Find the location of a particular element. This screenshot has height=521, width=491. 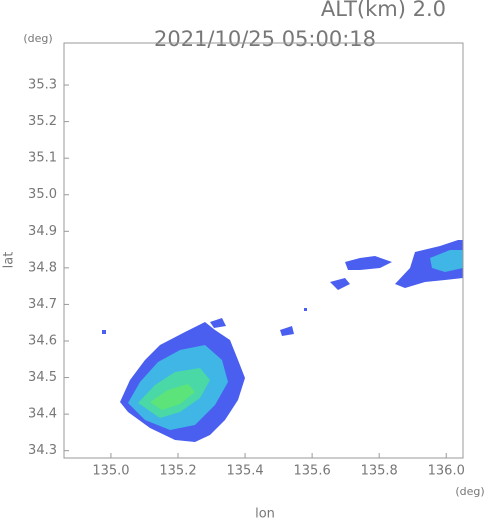

y-tick-label: 35.2 is located at coordinates (42, 121).